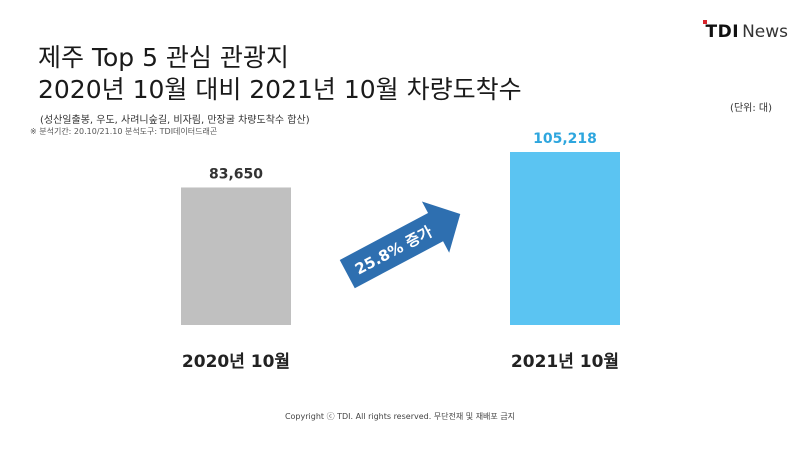 The height and width of the screenshot is (450, 800). Describe the element at coordinates (236, 362) in the screenshot. I see `category-label-1: 2020년 10월` at that location.